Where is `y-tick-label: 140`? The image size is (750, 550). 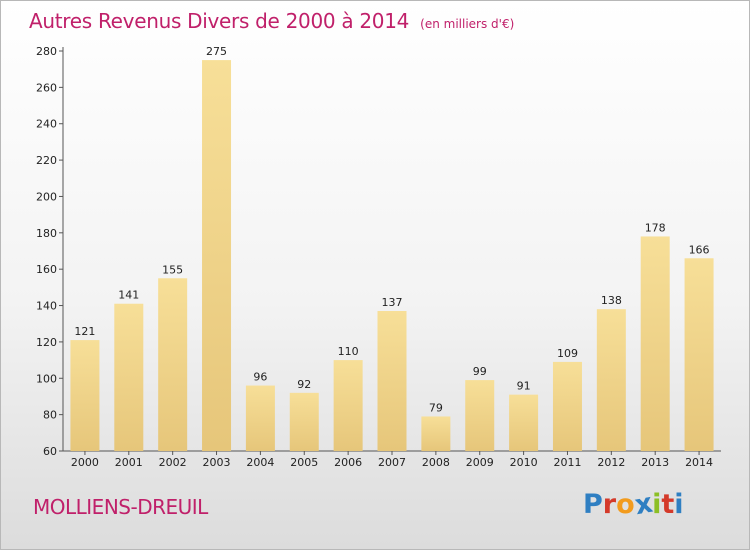 y-tick-label: 140 is located at coordinates (46, 306).